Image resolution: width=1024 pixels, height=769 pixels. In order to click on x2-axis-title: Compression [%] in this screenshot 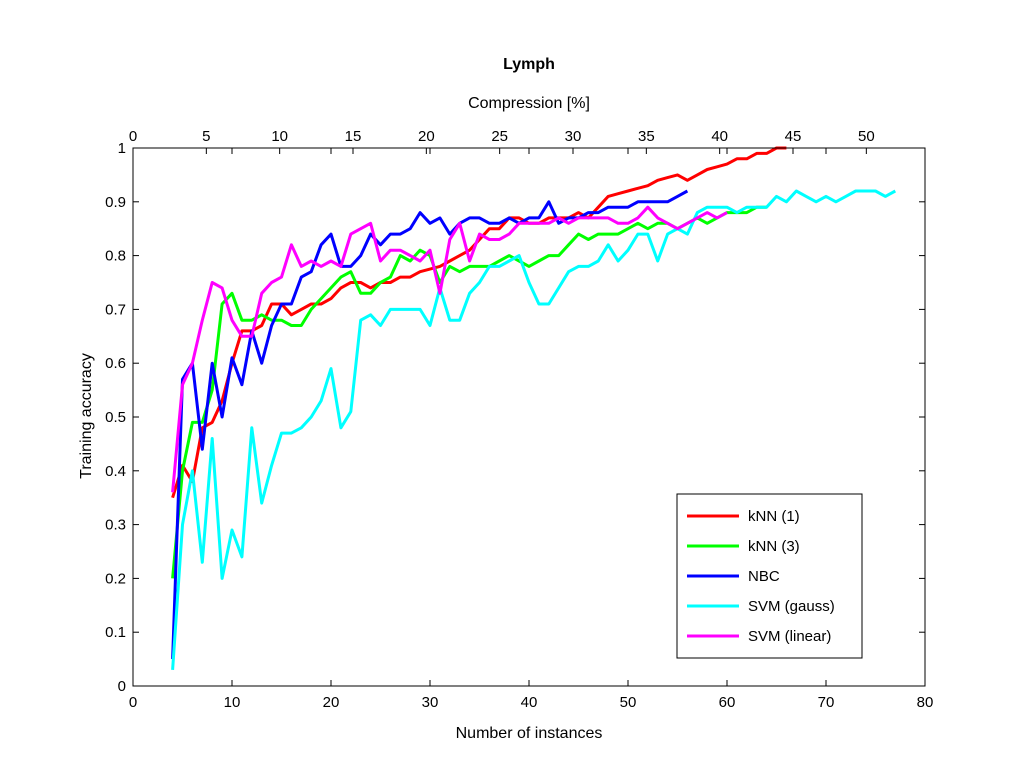, I will do `click(529, 103)`.